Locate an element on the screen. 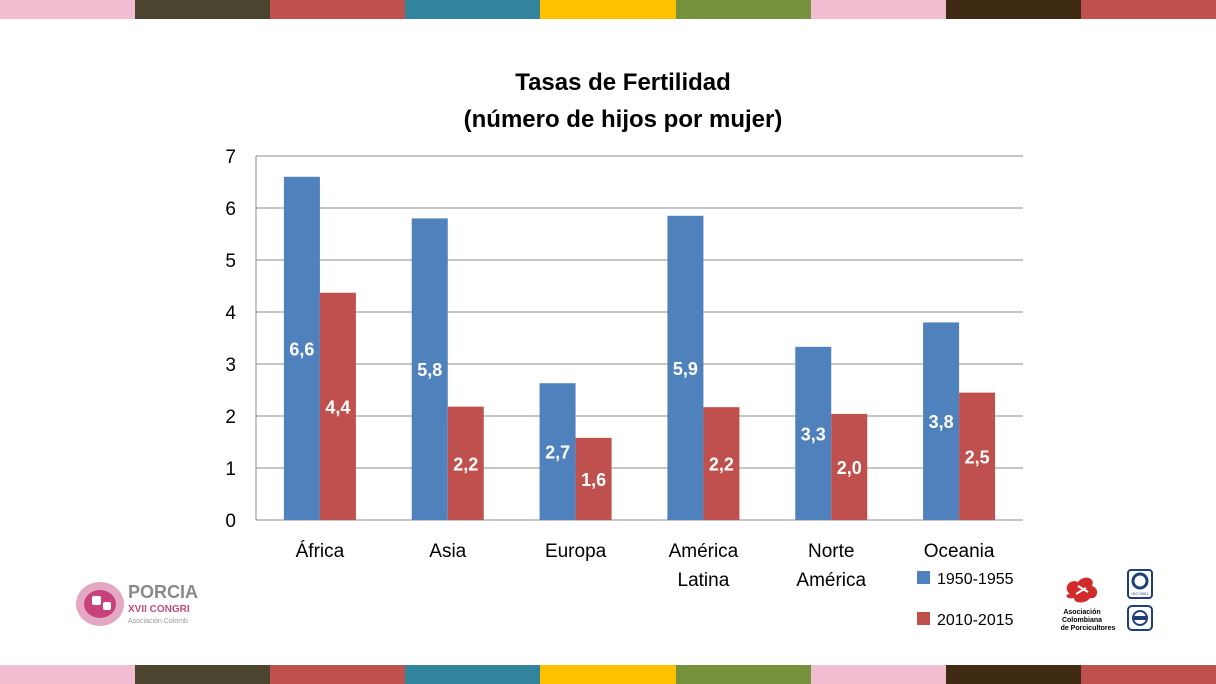  data-label: 4,4 is located at coordinates (337, 407).